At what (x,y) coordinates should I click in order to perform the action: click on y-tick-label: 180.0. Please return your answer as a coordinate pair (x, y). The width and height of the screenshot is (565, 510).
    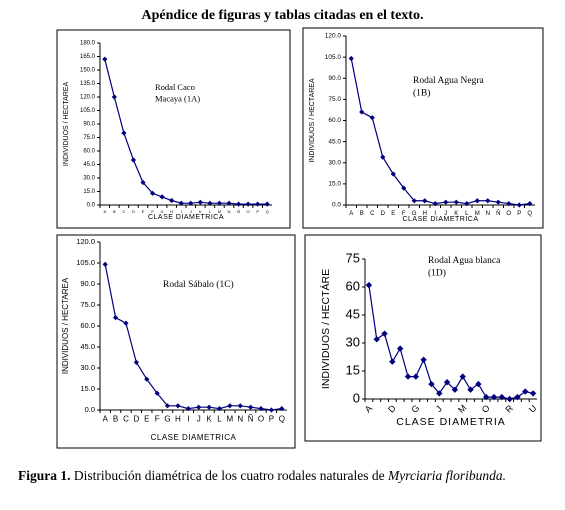
    Looking at the image, I should click on (88, 44).